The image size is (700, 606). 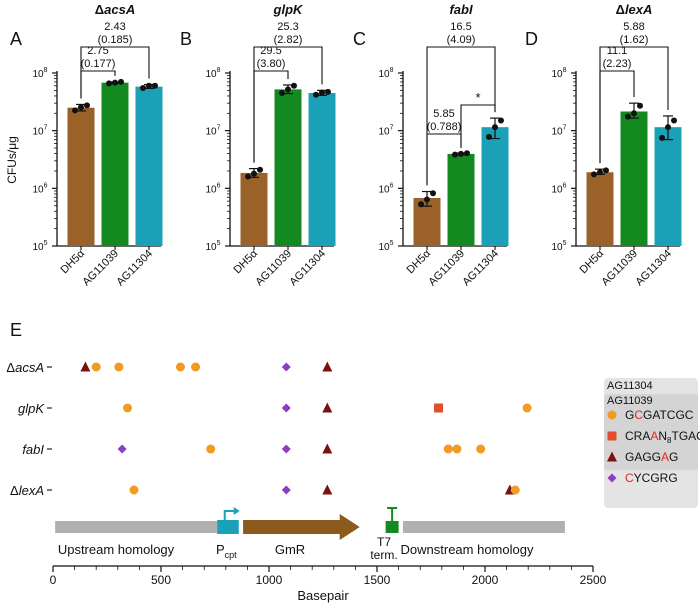 I want to click on title-prefix: Δ, so click(x=99, y=9).